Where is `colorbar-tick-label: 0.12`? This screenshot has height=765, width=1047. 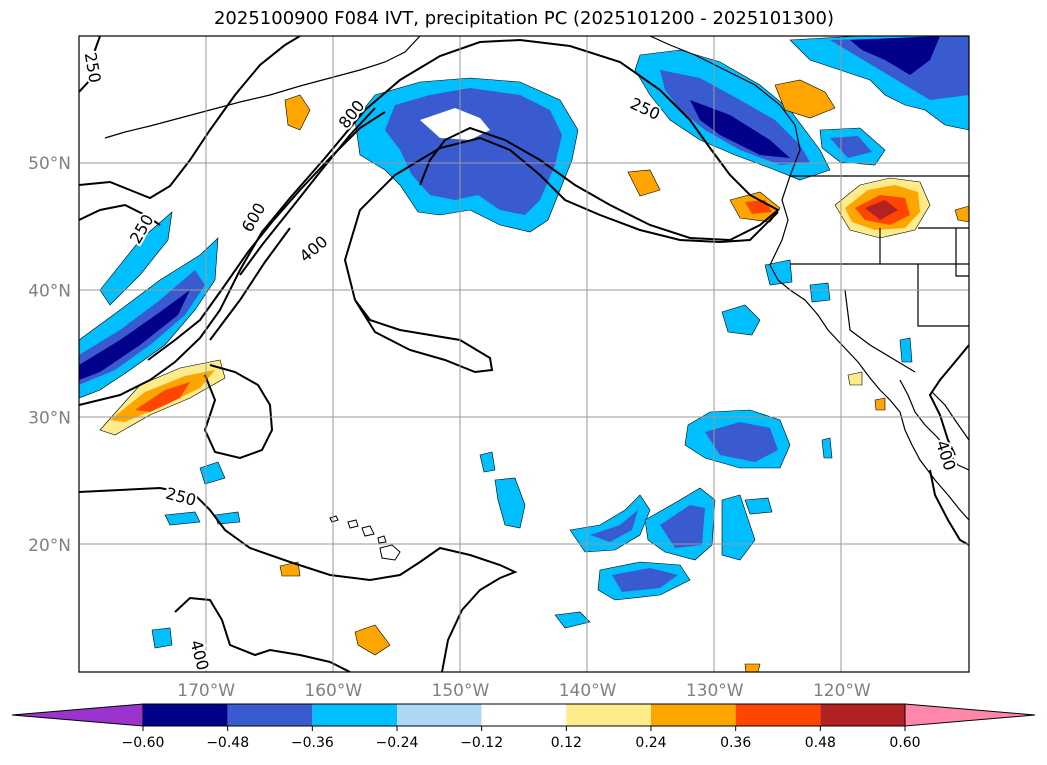
colorbar-tick-label: 0.12 is located at coordinates (566, 743).